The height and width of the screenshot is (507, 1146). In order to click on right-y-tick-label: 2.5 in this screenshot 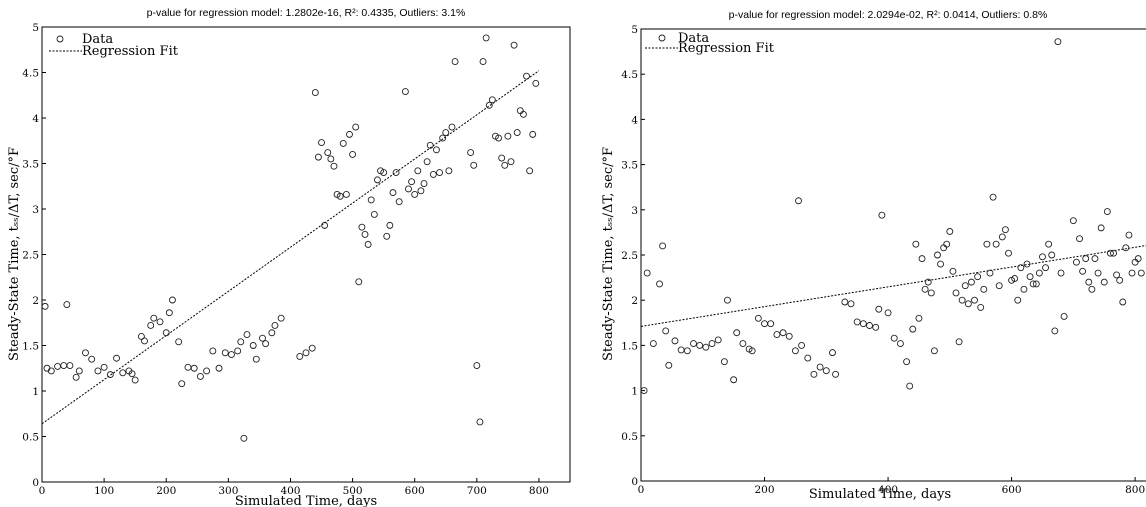, I will do `click(629, 256)`.